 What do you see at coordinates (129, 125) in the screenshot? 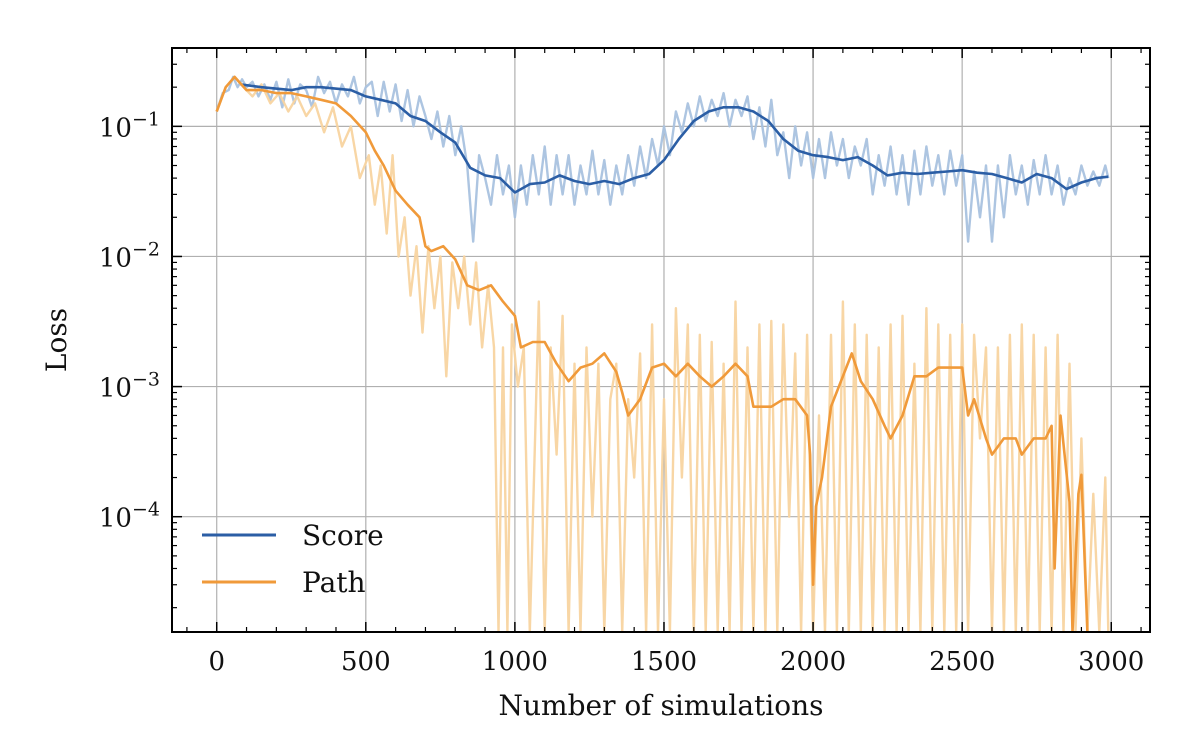
I see `y-tick-label: 10⁻¹` at bounding box center [129, 125].